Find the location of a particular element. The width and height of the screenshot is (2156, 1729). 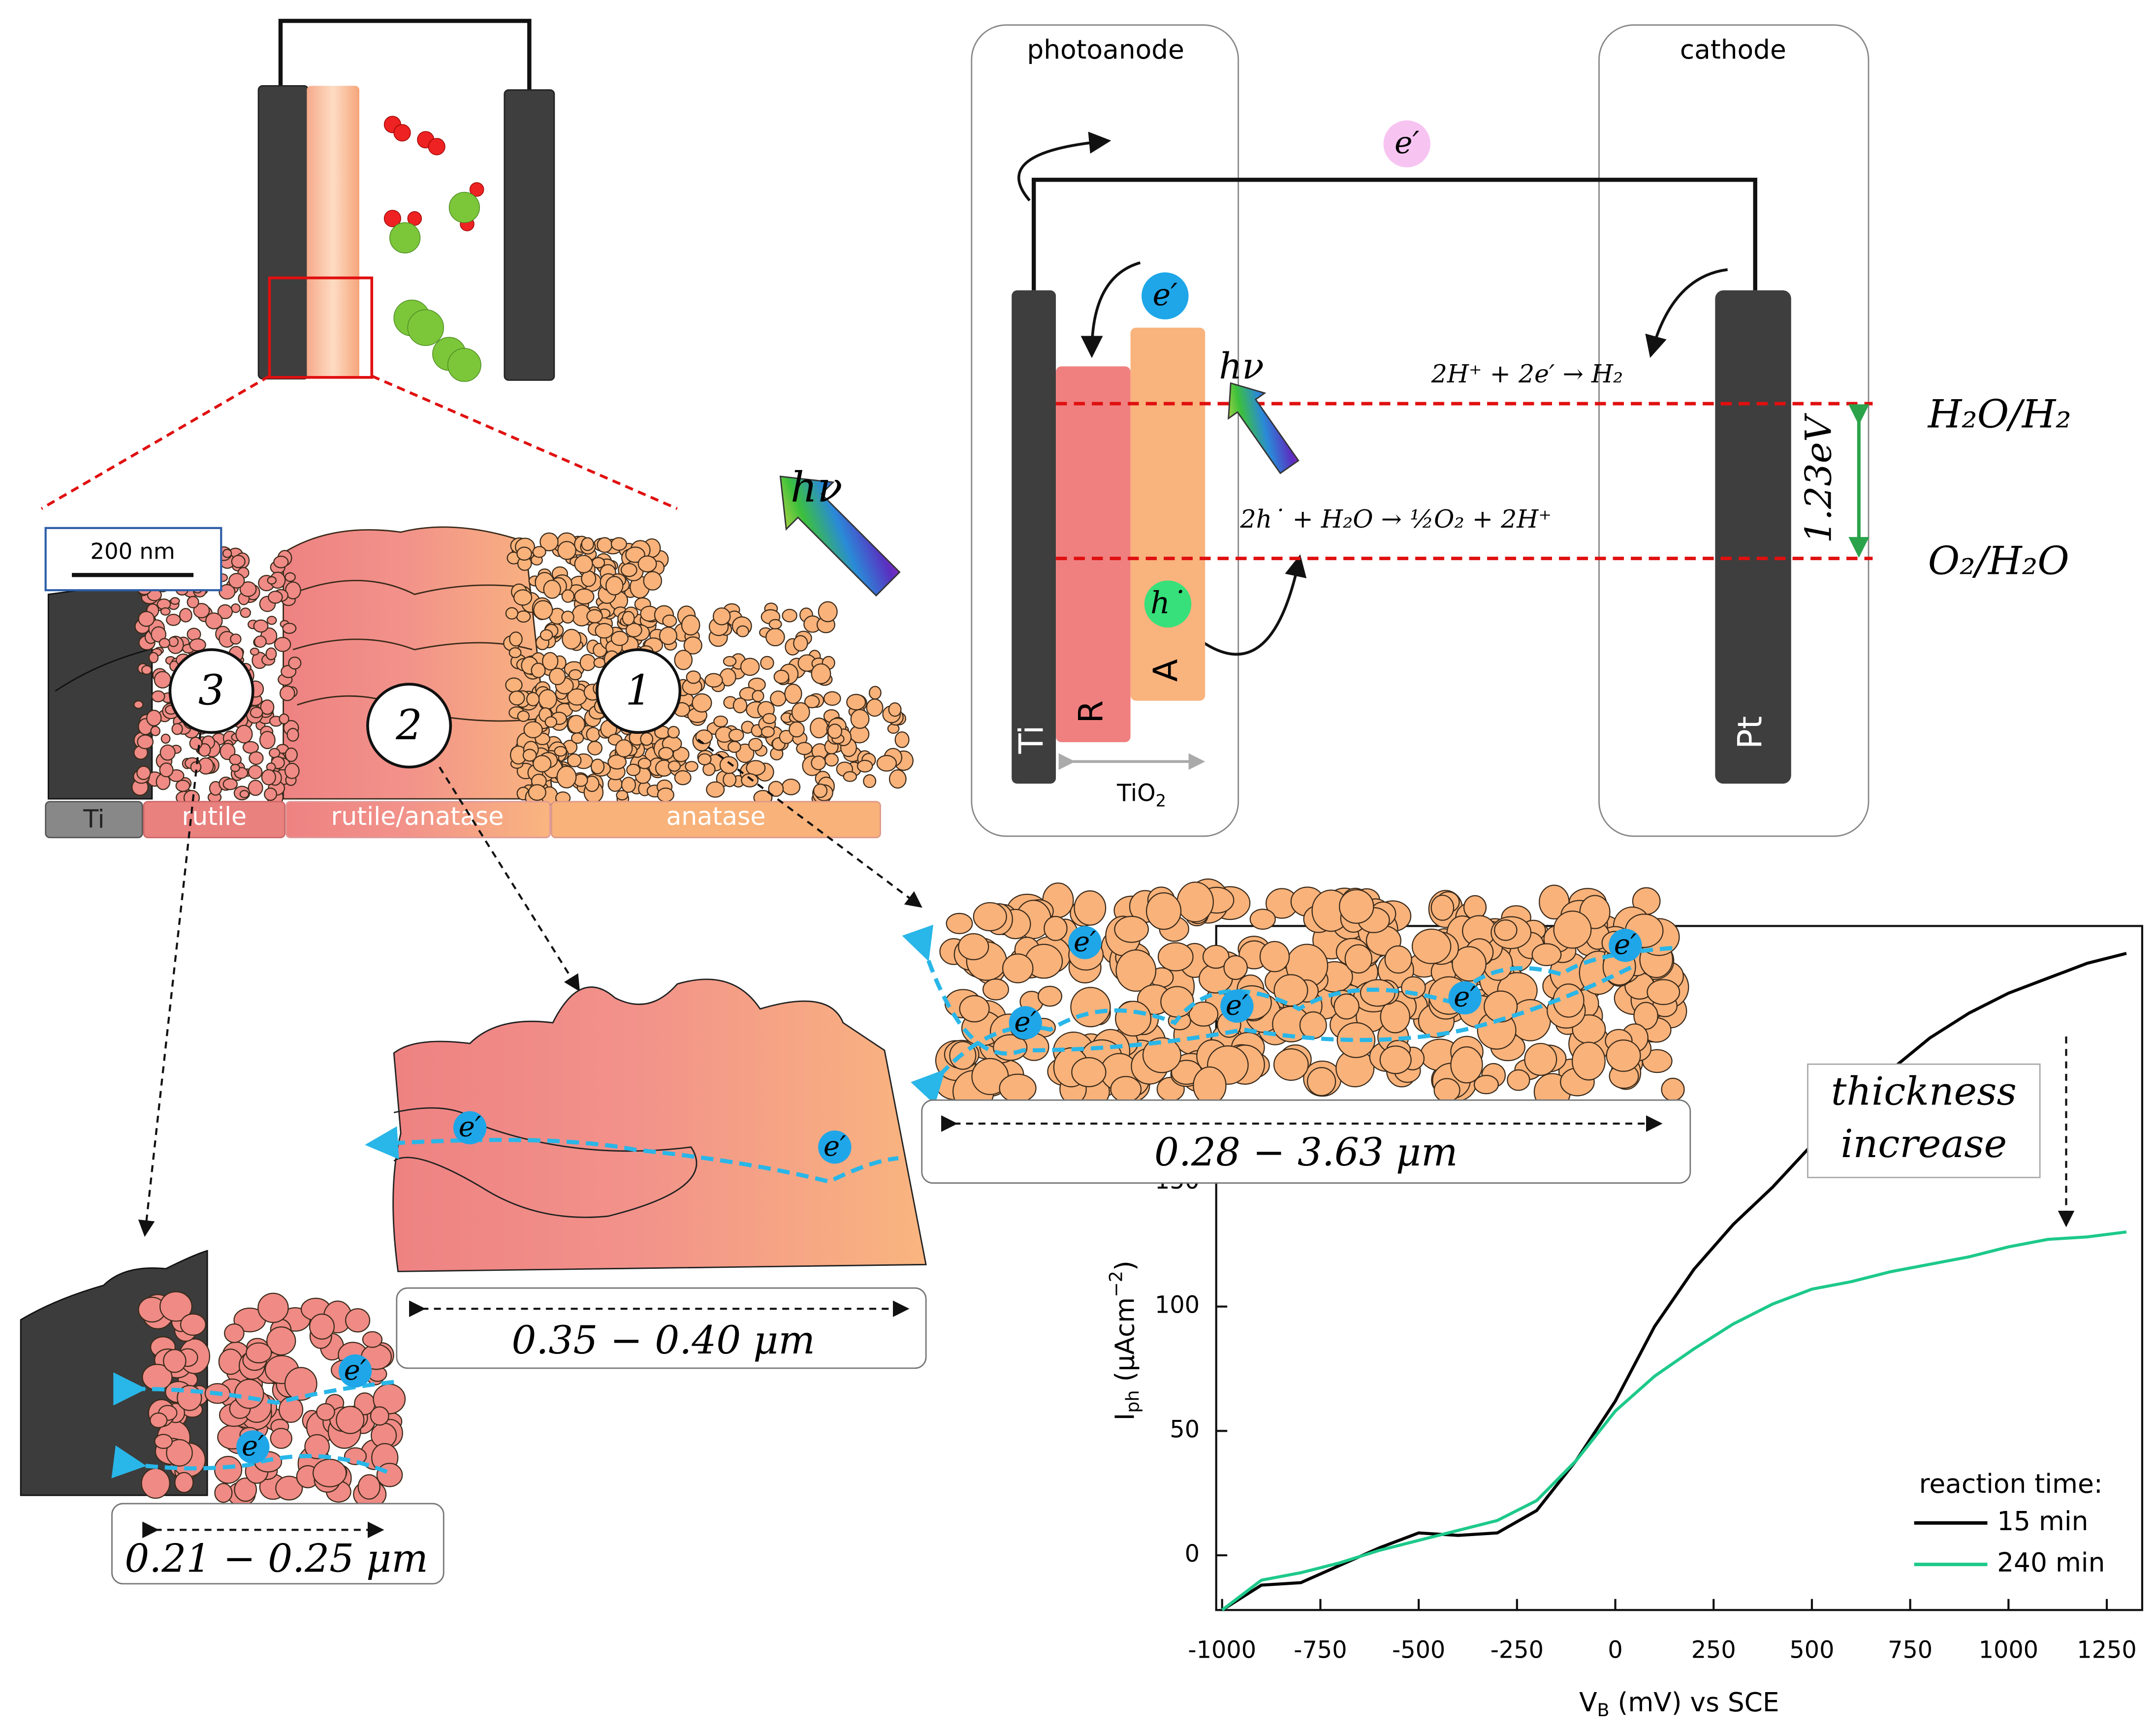

x-label-main: V is located at coordinates (1588, 1702).